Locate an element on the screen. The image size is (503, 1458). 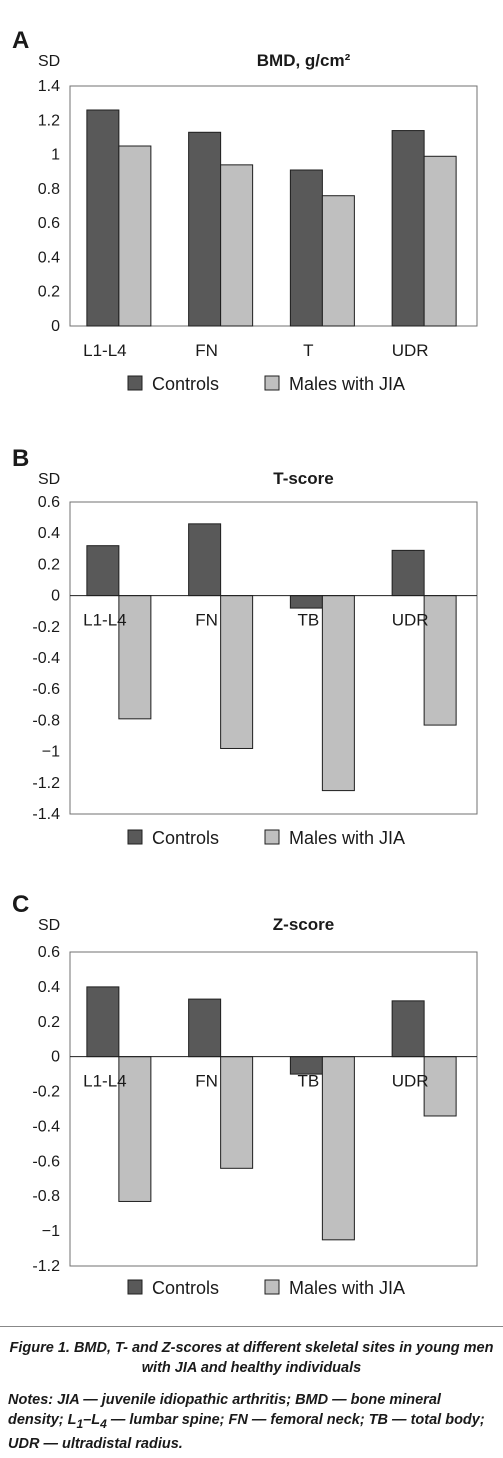
y-tick-label: 0.8 is located at coordinates (49, 189).